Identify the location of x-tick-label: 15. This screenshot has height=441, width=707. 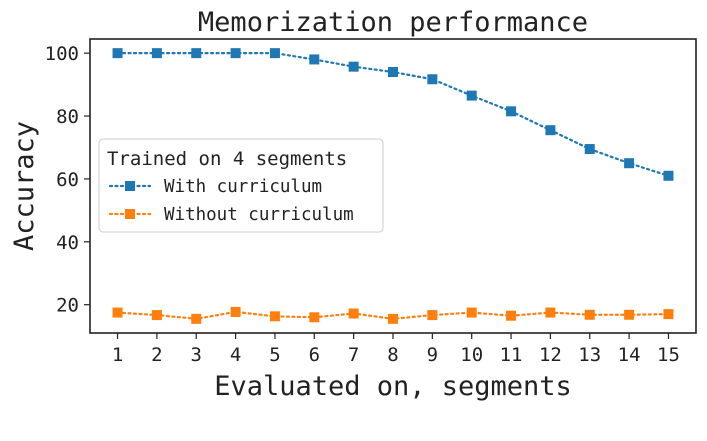
(668, 355).